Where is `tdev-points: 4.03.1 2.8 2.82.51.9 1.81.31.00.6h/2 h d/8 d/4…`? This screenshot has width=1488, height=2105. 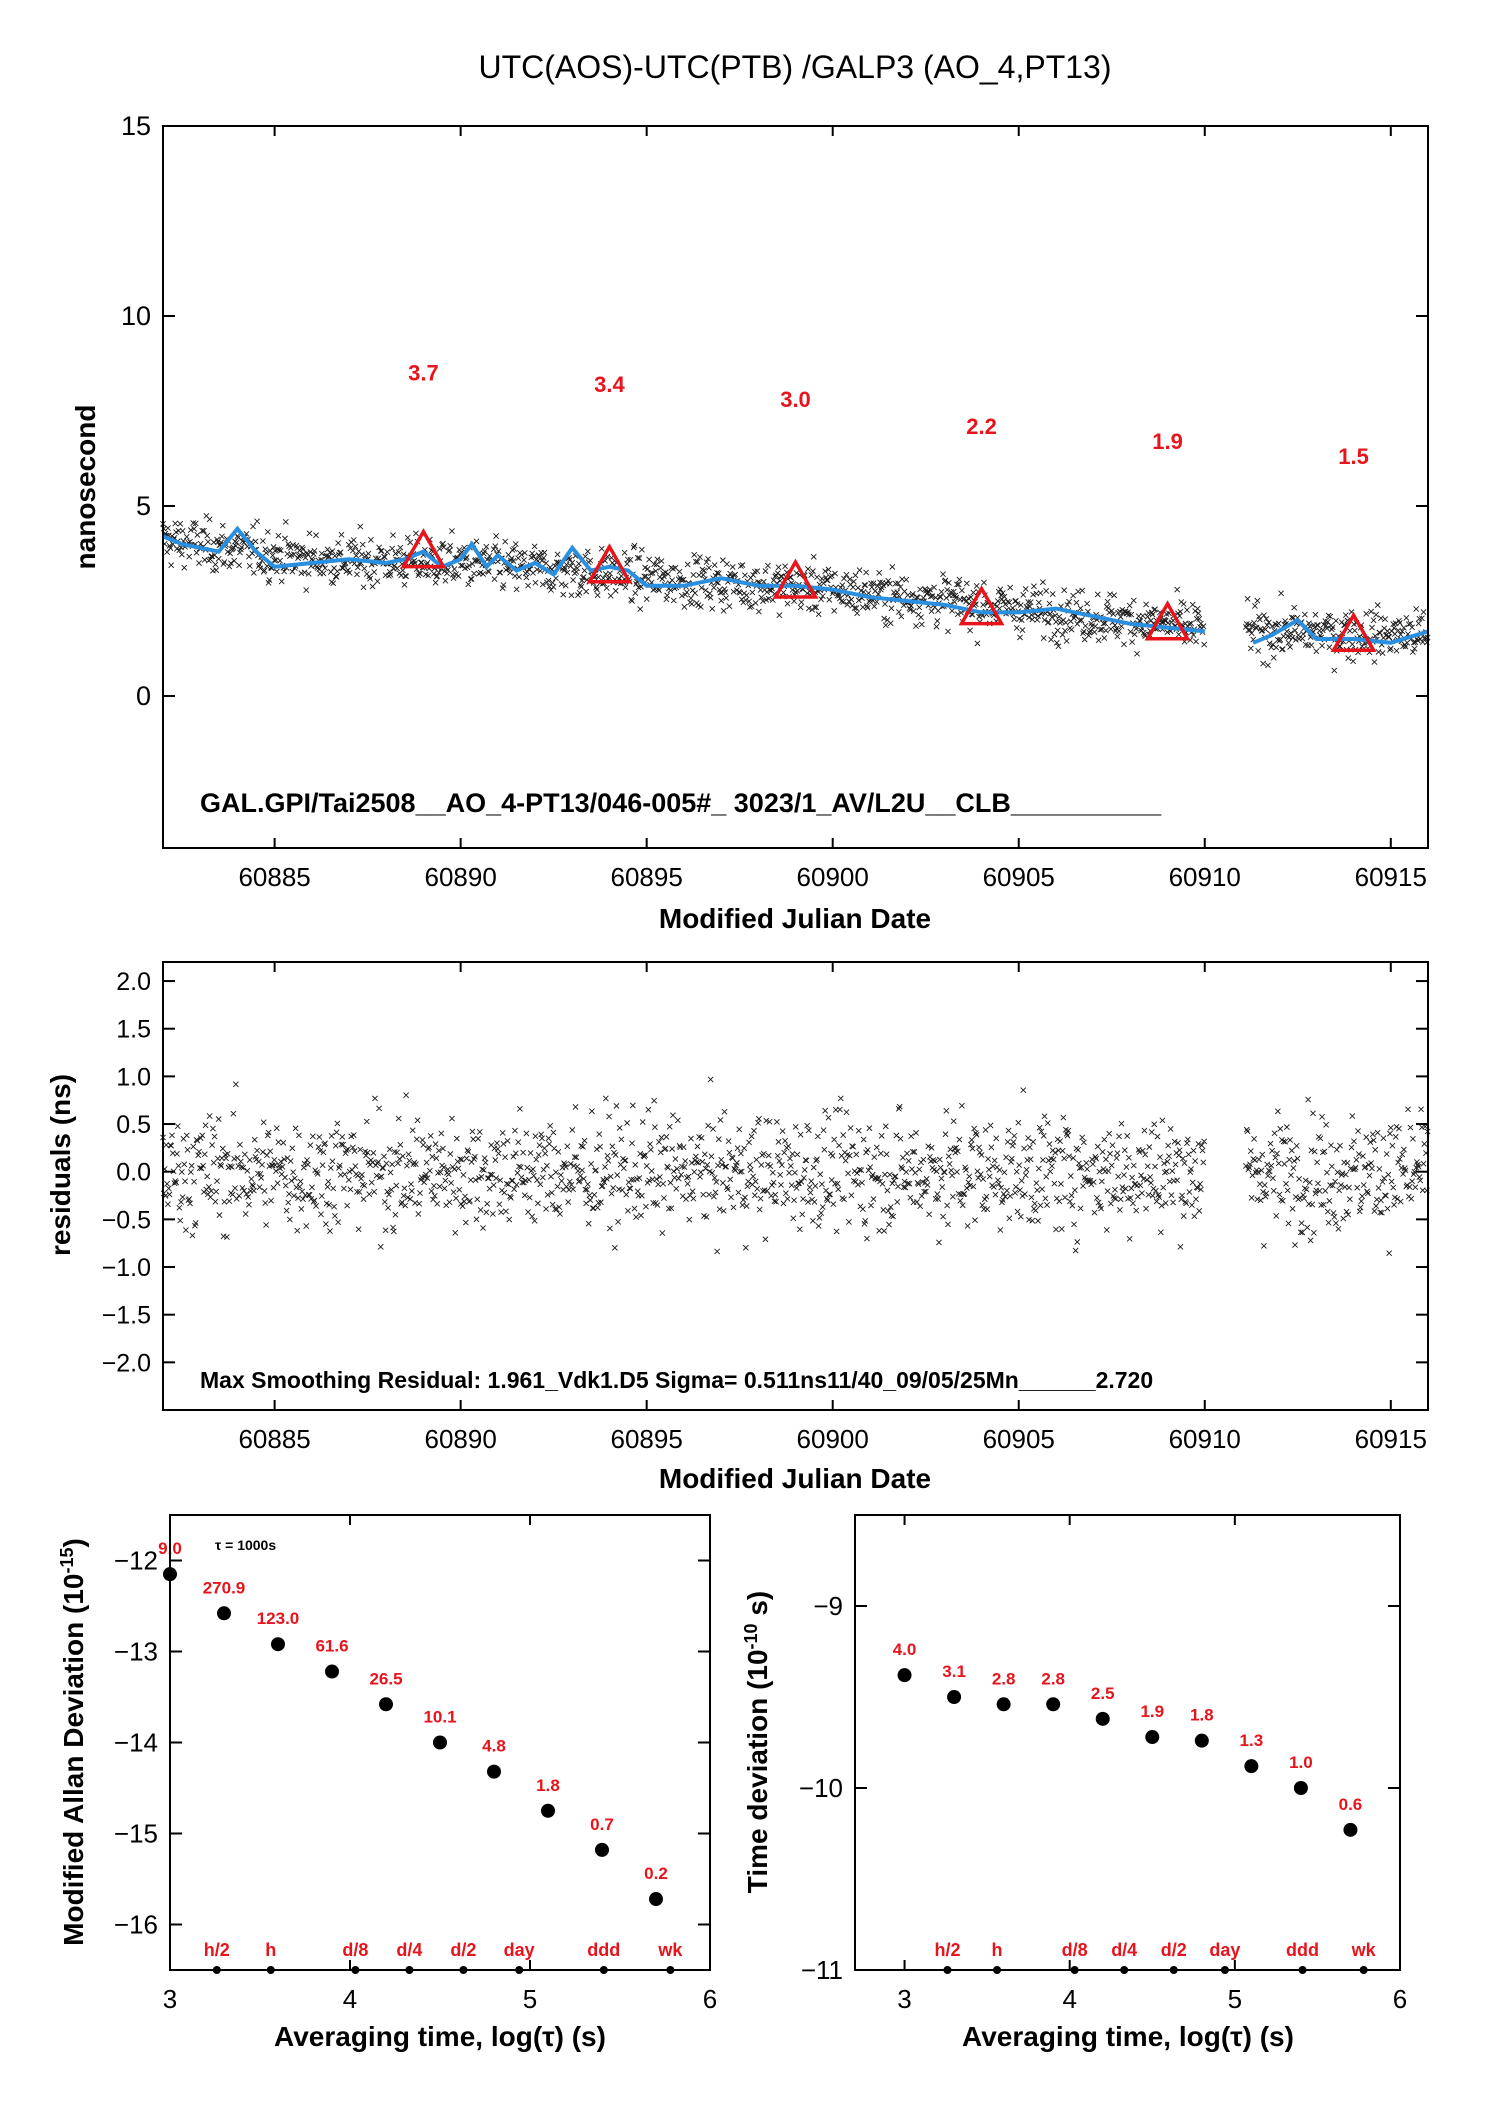 tdev-points: 4.03.1 2.8 2.82.51.9 1.81.31.00.6h/2 h d/8 d/4… is located at coordinates (1135, 1807).